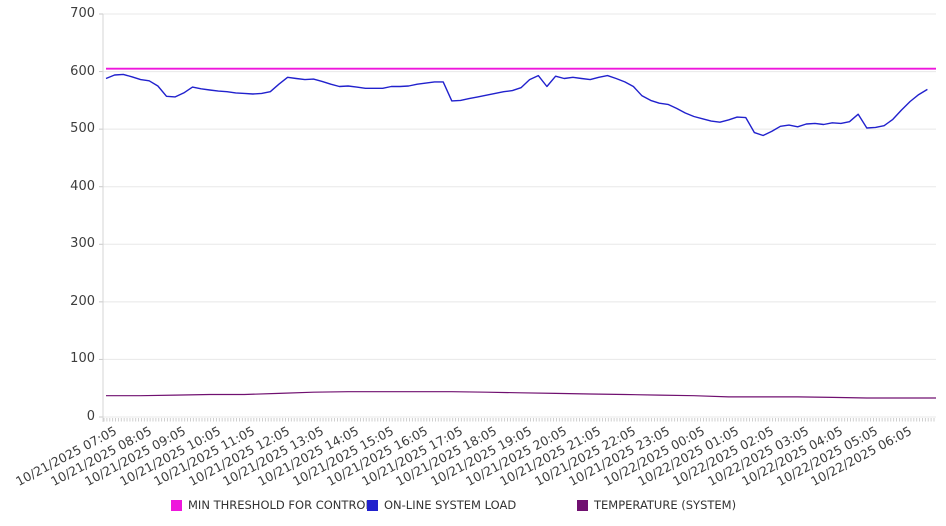 This screenshot has width=946, height=526. Describe the element at coordinates (82, 186) in the screenshot. I see `y-axis-tick-label: 400` at that location.